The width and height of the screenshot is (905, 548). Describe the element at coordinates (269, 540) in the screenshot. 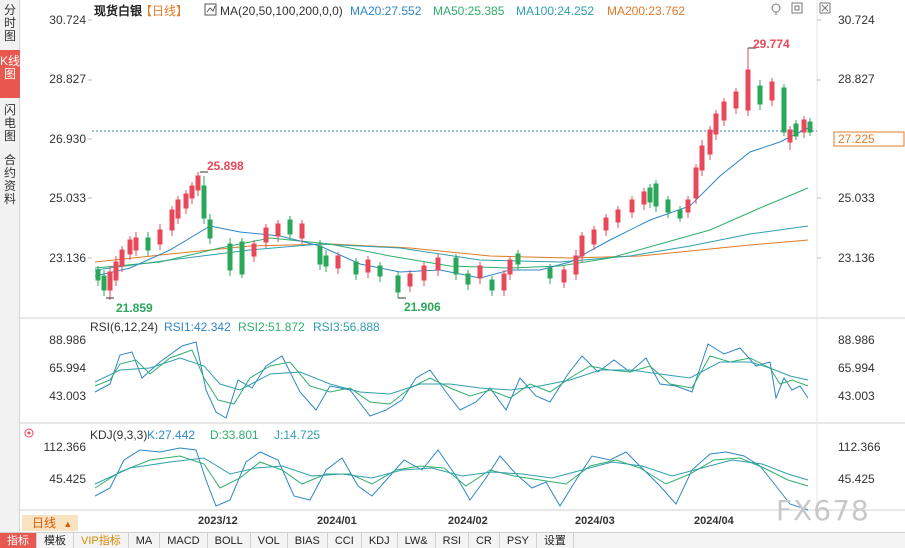

I see `tab-vol: VOL` at that location.